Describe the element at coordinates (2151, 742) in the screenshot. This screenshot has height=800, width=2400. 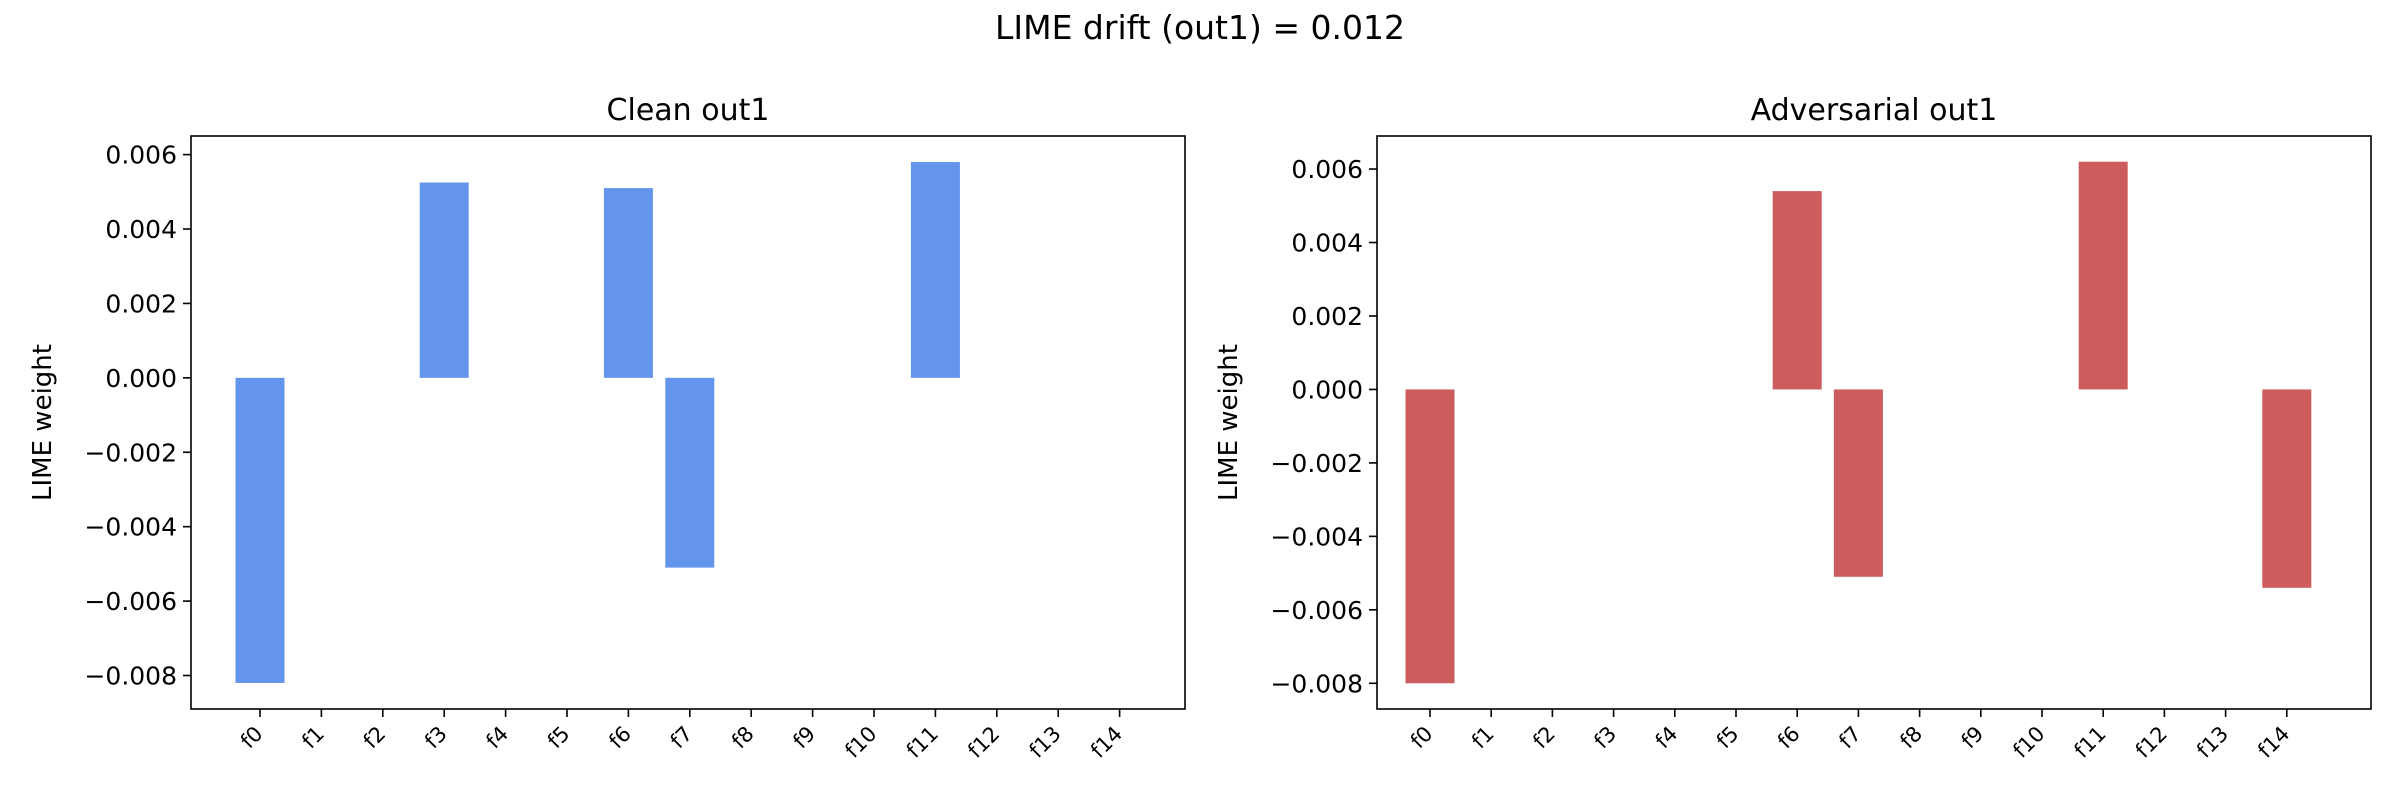
I see `adversarial-x-tick-label-f12: f12` at that location.